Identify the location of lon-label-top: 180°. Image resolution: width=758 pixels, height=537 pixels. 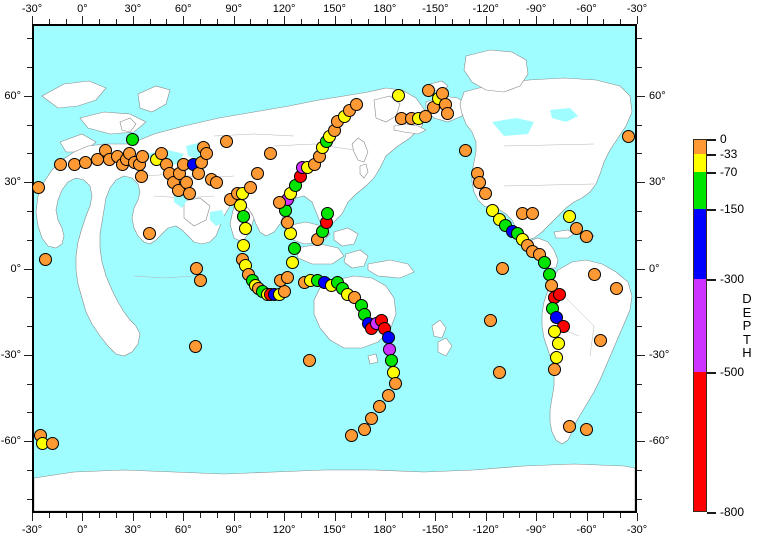
(385, 9).